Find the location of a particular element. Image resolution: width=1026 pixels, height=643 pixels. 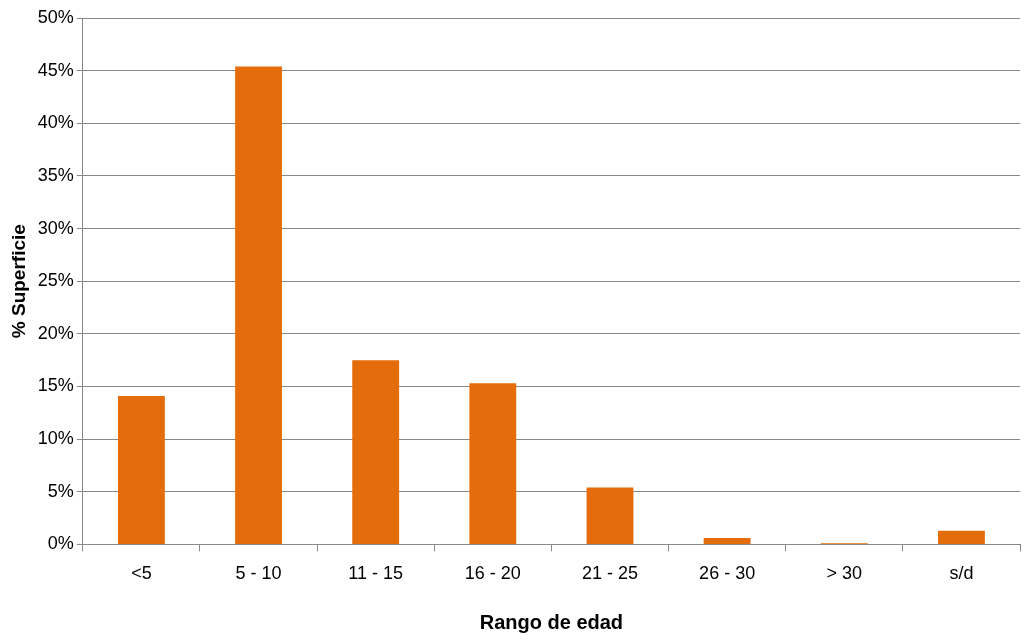

y-tick-label: 20% is located at coordinates (55, 332).